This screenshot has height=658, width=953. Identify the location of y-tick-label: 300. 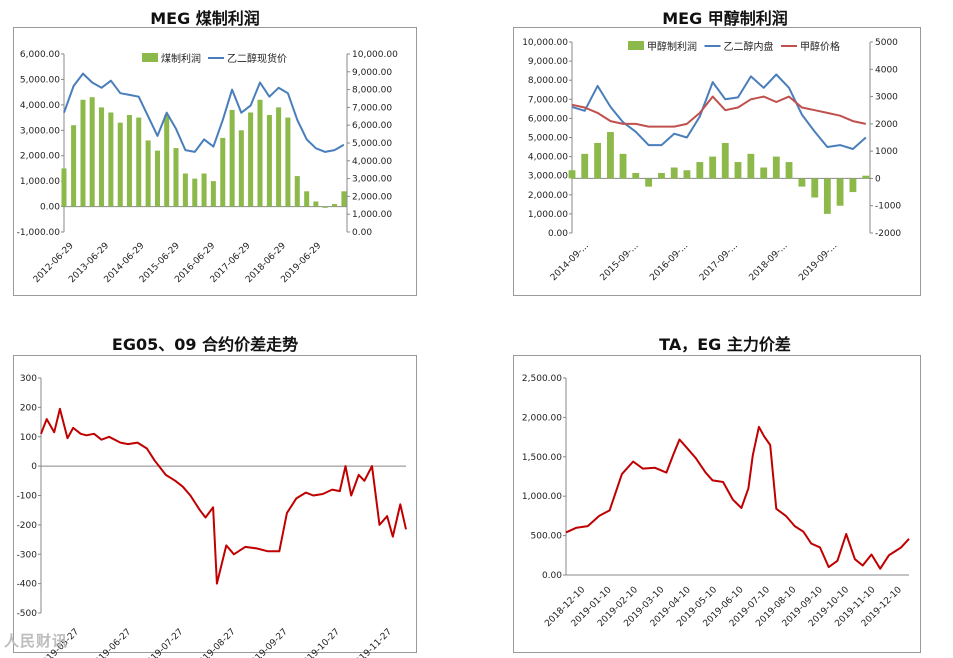
(28, 379).